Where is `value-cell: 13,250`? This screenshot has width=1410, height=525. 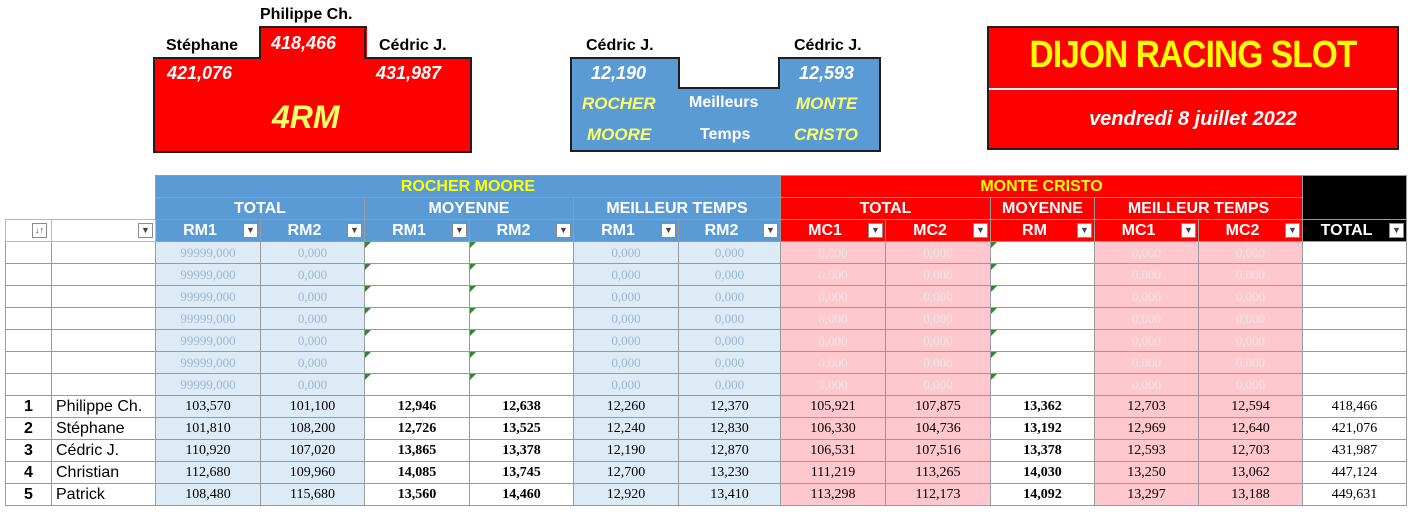 value-cell: 13,250 is located at coordinates (1146, 472).